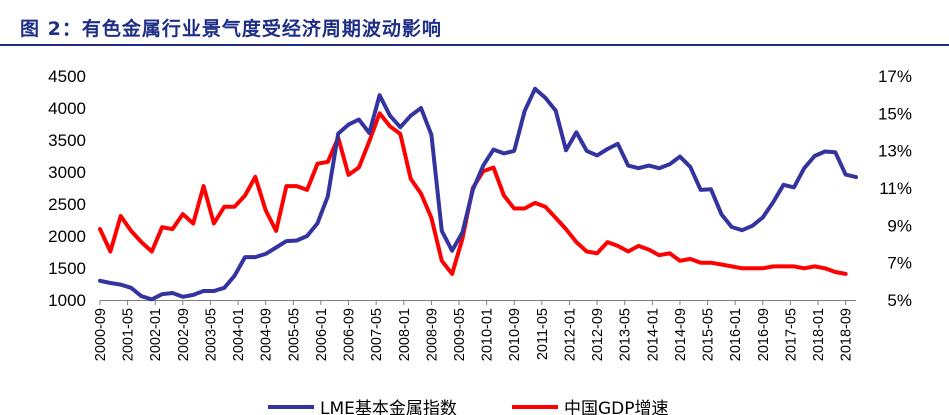 The height and width of the screenshot is (415, 949). Describe the element at coordinates (156, 334) in the screenshot. I see `x-tick-label: 2002-01` at that location.